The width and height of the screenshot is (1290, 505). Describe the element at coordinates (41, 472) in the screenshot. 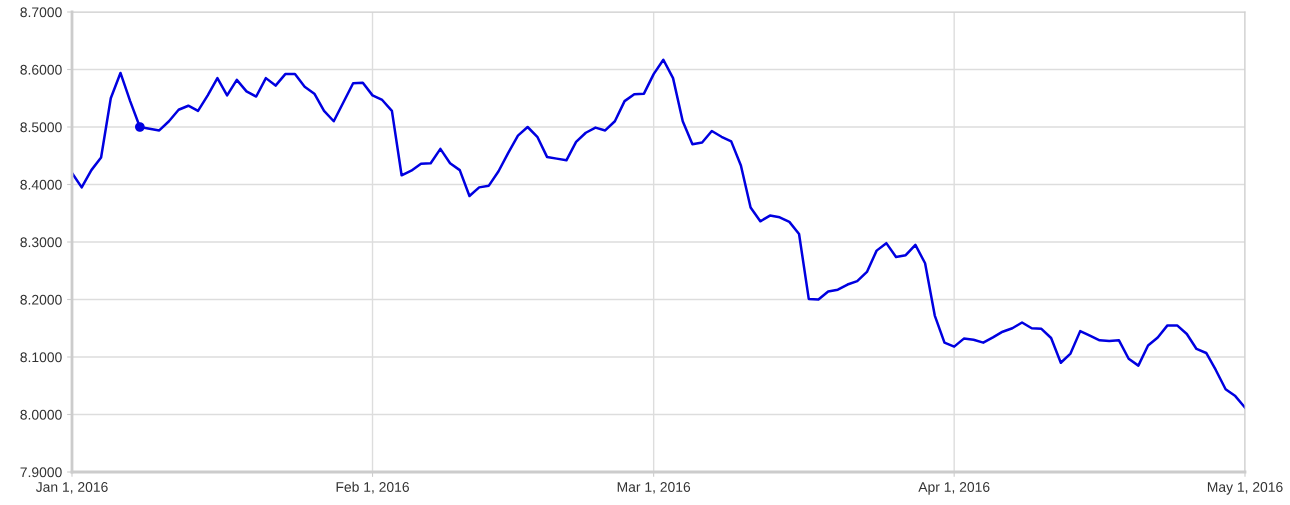

I see `y-tick-label: 7.9000` at that location.